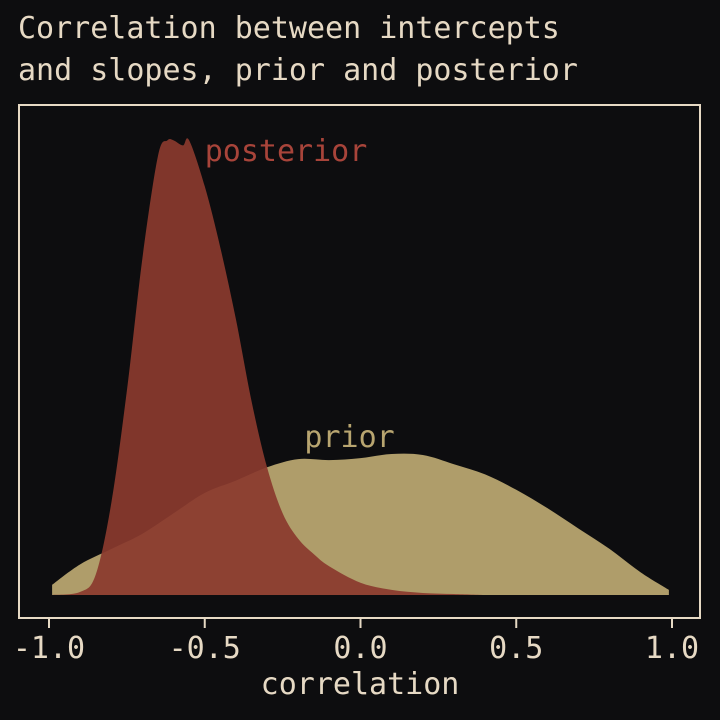 This screenshot has width=720, height=720. What do you see at coordinates (360, 684) in the screenshot?
I see `x-axis-label: correlation` at bounding box center [360, 684].